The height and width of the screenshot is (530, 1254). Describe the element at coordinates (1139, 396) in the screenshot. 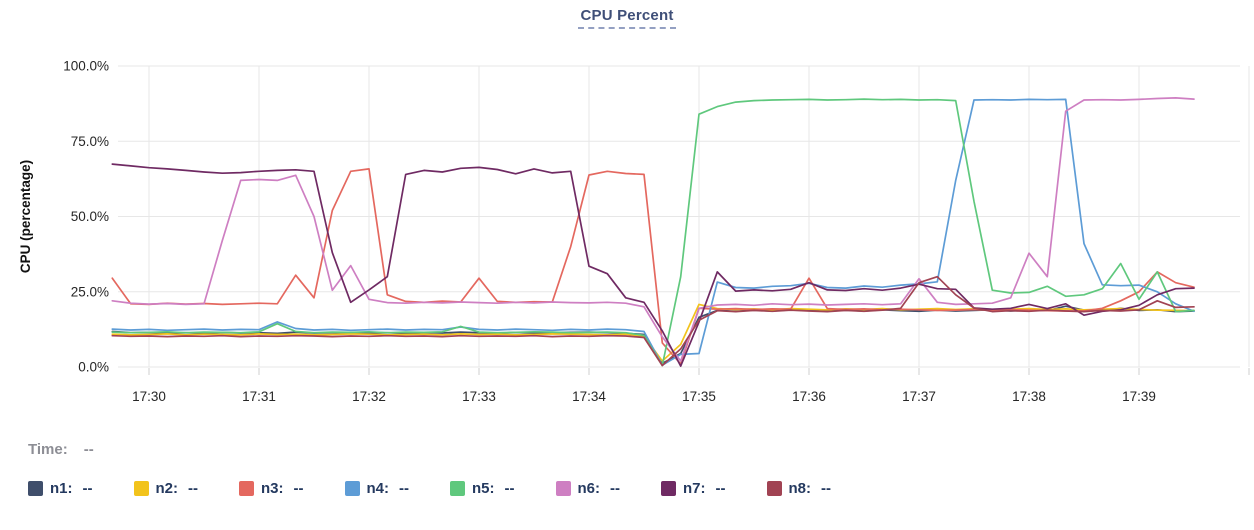

I see `x-axis-tick-label: 17:39` at that location.